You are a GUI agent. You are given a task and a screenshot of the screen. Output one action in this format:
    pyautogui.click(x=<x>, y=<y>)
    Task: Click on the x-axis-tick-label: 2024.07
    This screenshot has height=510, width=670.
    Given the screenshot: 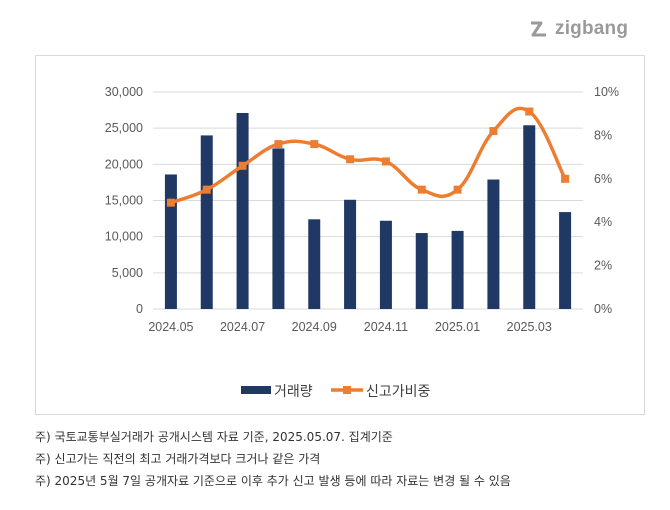 What is the action you would take?
    pyautogui.click(x=242, y=327)
    